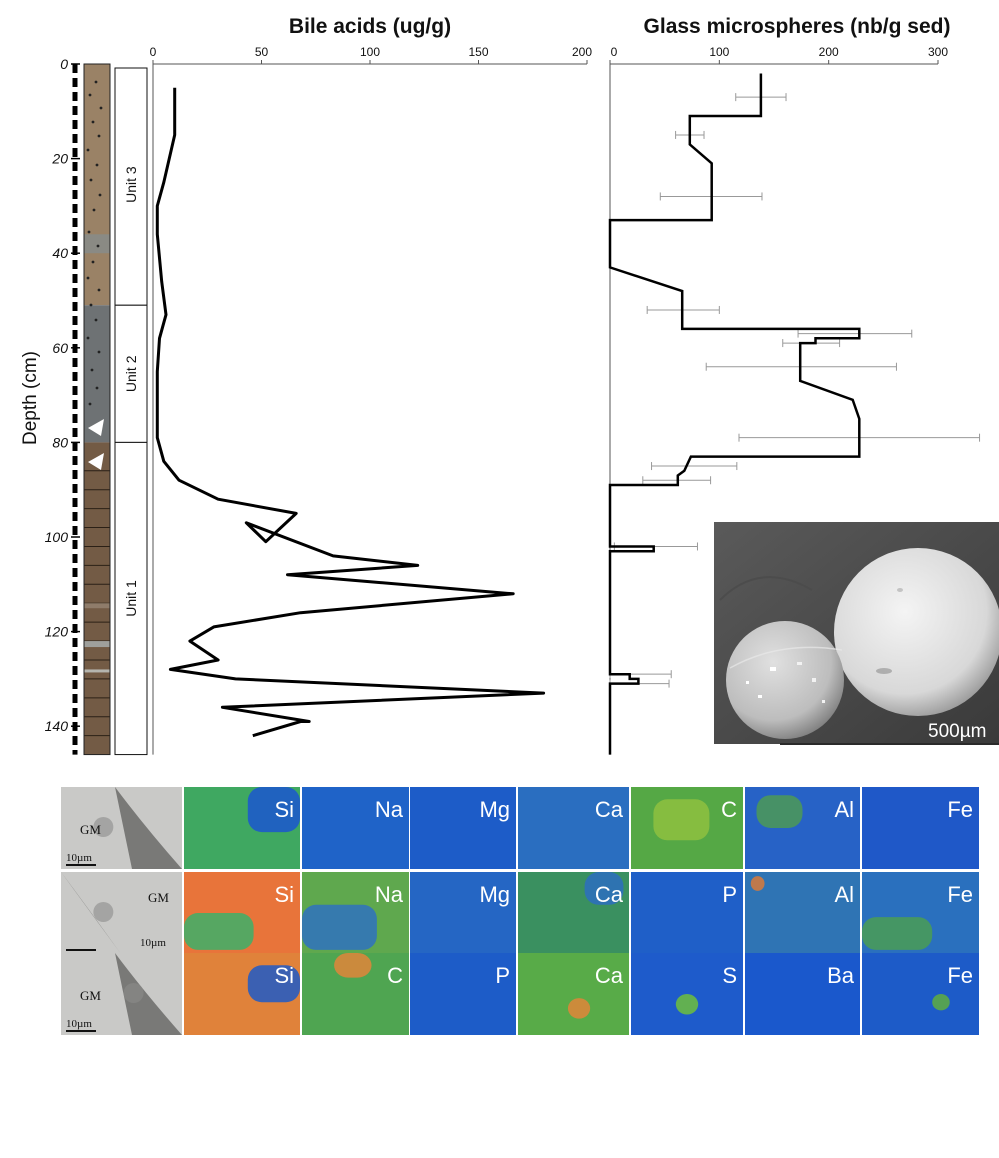 The image size is (999, 1158). Describe the element at coordinates (494, 894) in the screenshot. I see `element-label: Mg` at that location.